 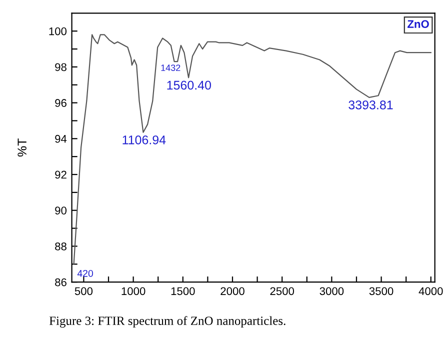 What do you see at coordinates (58, 31) in the screenshot?
I see `y-tick-label: 100` at bounding box center [58, 31].